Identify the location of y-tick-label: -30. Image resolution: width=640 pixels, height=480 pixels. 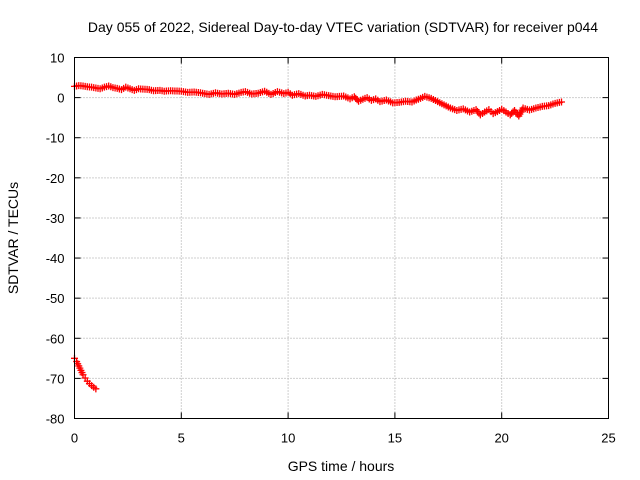
(55, 218).